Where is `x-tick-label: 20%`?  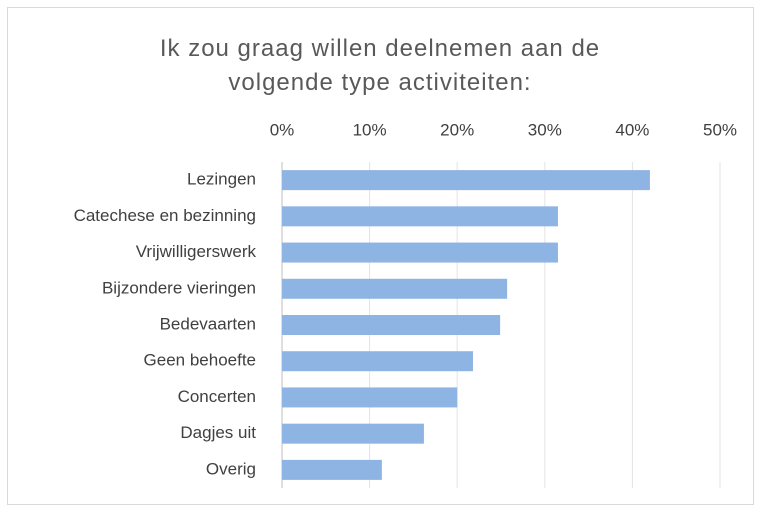 x-tick-label: 20% is located at coordinates (457, 129).